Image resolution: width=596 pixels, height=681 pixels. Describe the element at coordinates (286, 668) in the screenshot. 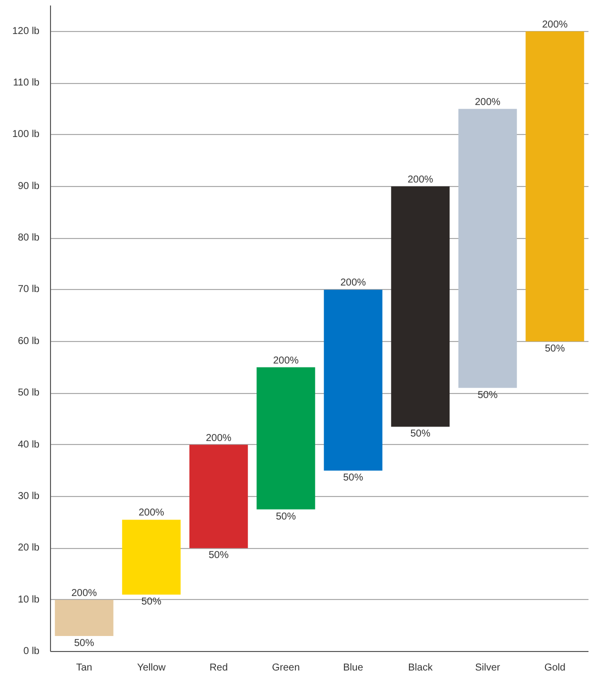

I see `x-tick-label: Green` at that location.